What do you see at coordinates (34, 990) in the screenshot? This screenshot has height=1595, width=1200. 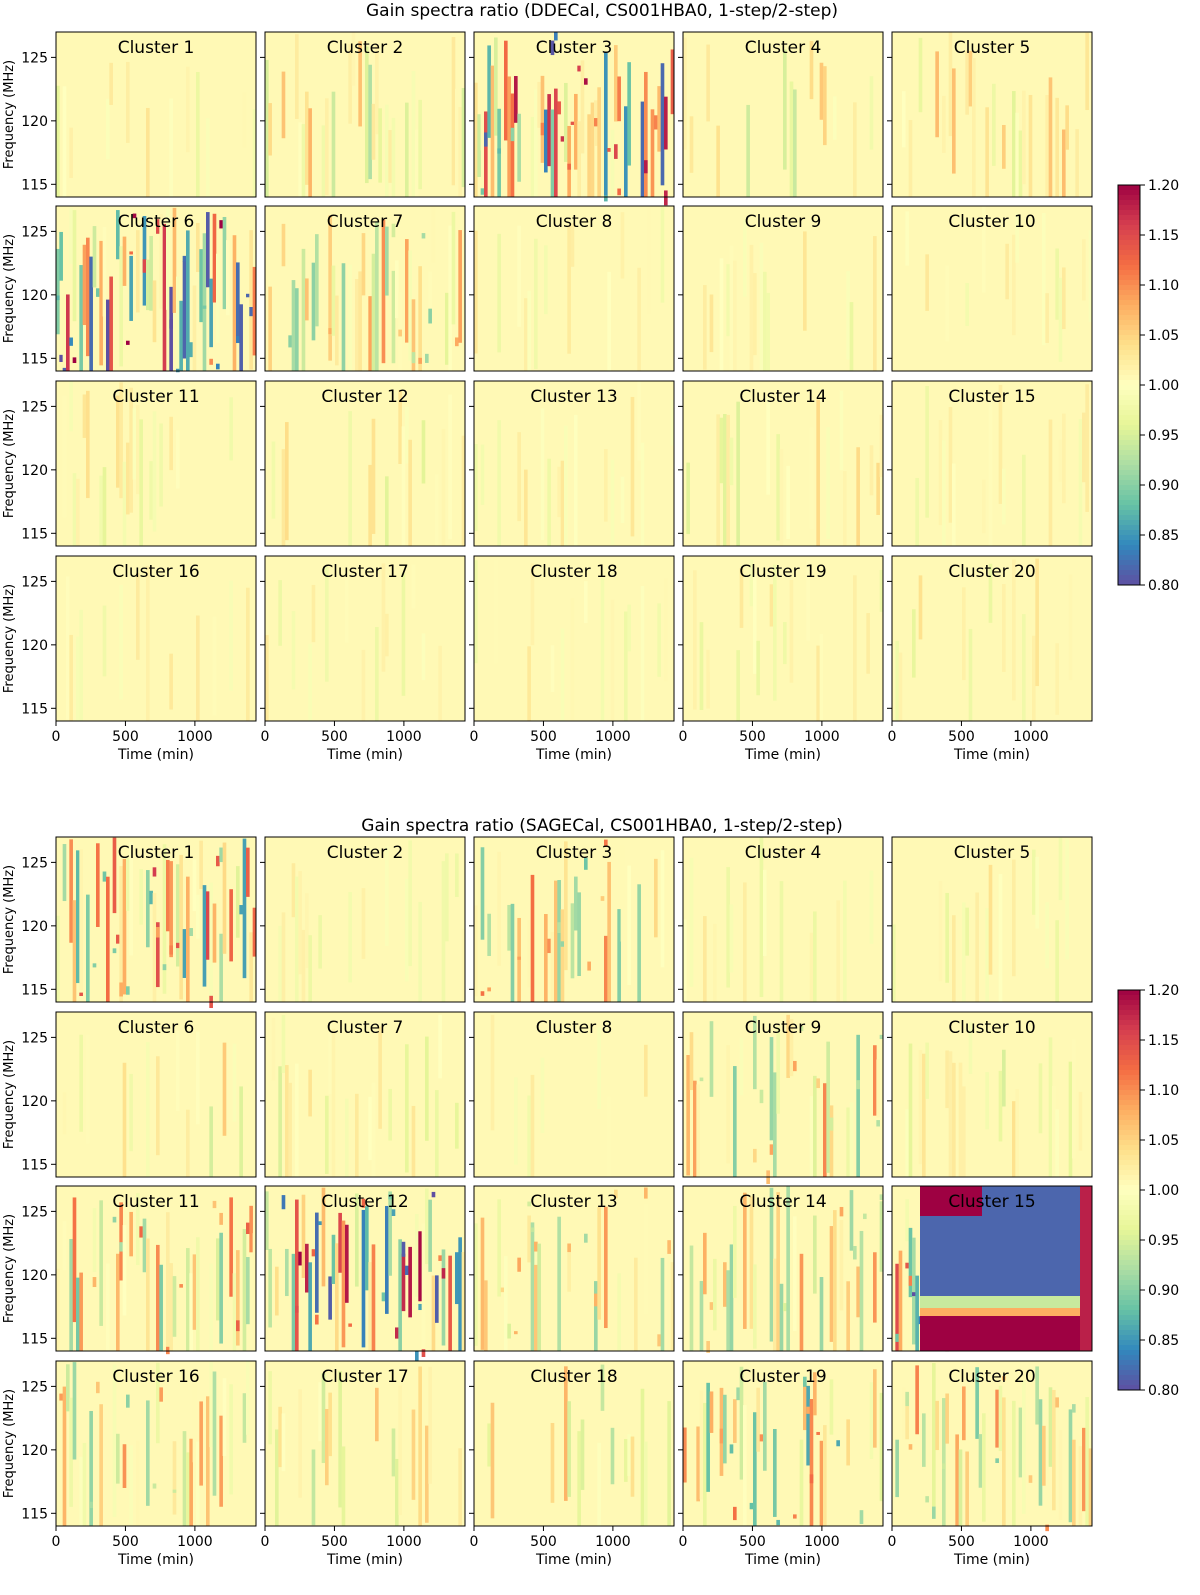 I see `y-tick-label: 115` at bounding box center [34, 990].